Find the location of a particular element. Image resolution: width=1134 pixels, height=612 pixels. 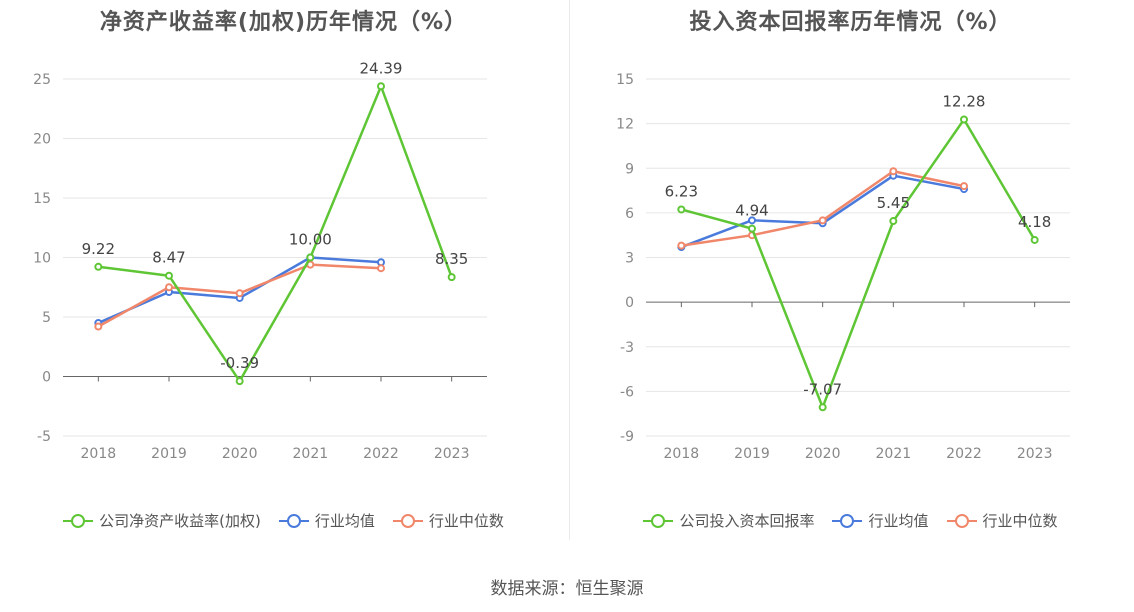

y-tick-label: -6 is located at coordinates (627, 392).